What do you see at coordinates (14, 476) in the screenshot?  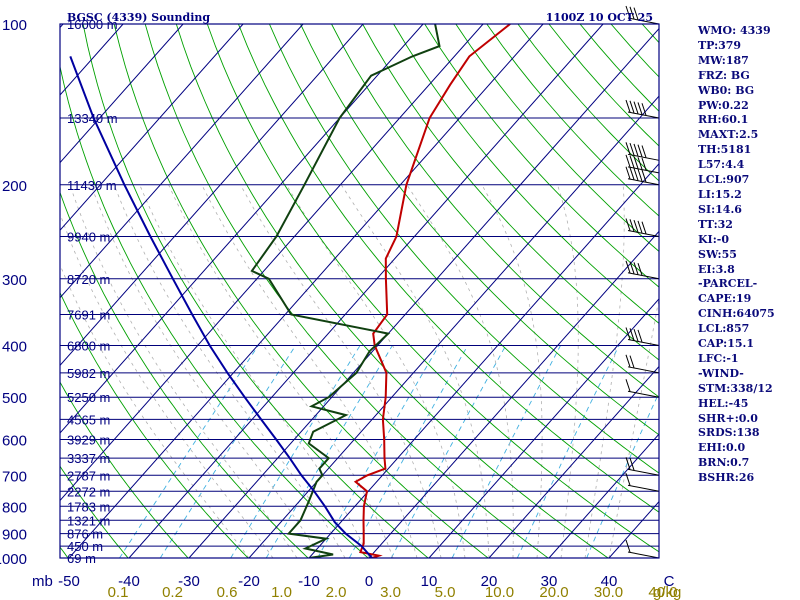 I see `pressure-tick-label: 700` at bounding box center [14, 476].